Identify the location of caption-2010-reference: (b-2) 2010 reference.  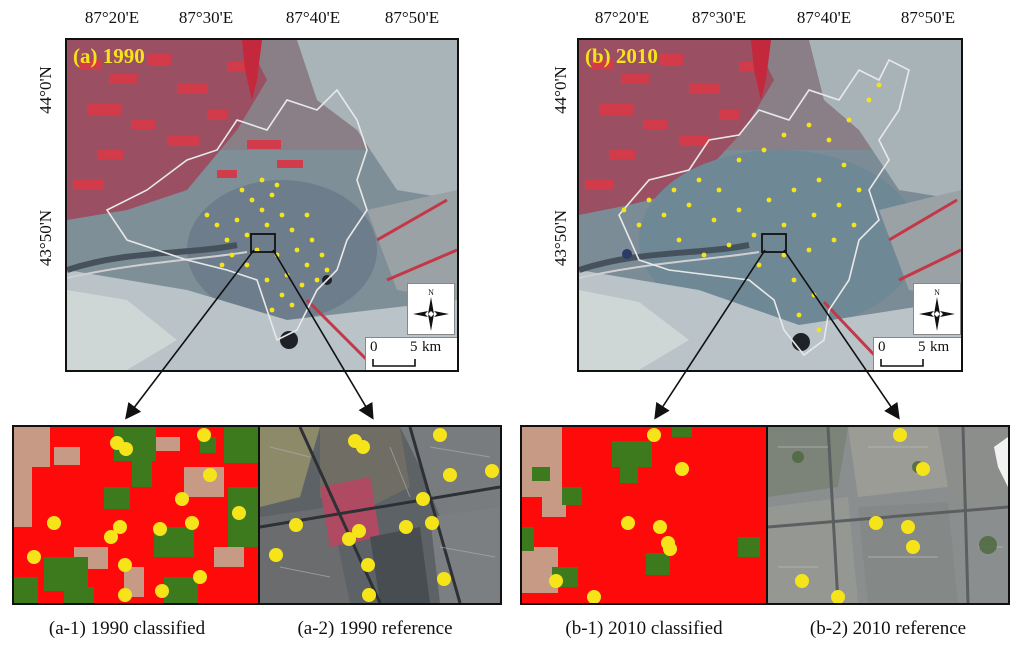
(888, 628).